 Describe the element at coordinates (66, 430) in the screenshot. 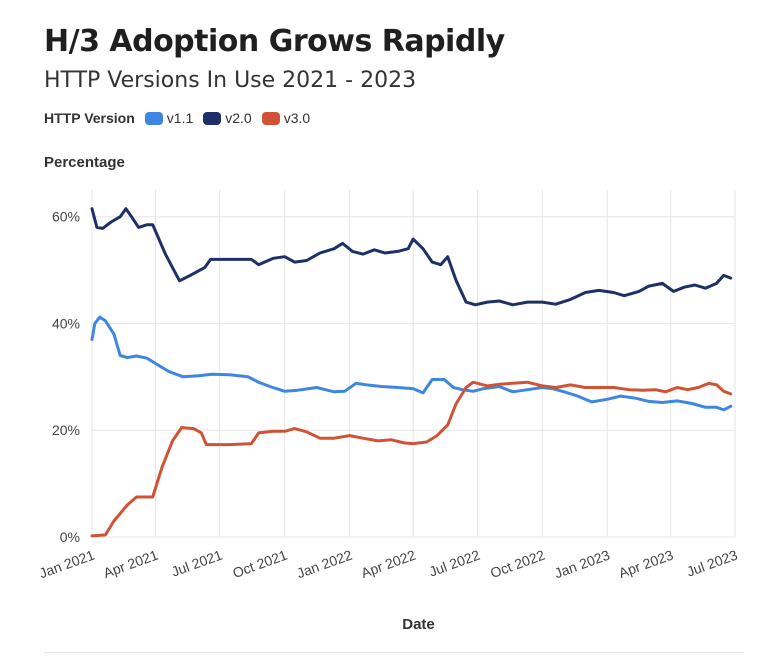

I see `y-tick-label: 20%` at that location.